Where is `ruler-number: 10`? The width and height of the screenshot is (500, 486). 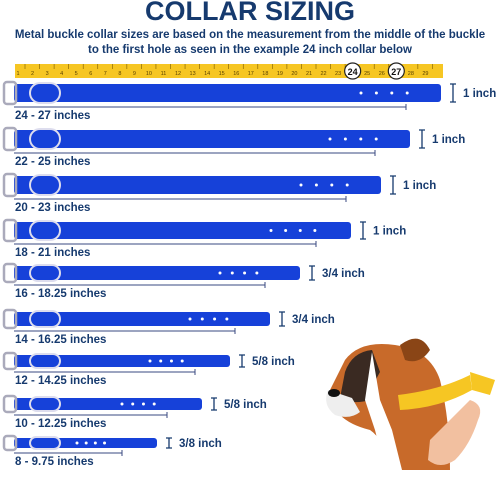 ruler-number: 10 is located at coordinates (149, 74).